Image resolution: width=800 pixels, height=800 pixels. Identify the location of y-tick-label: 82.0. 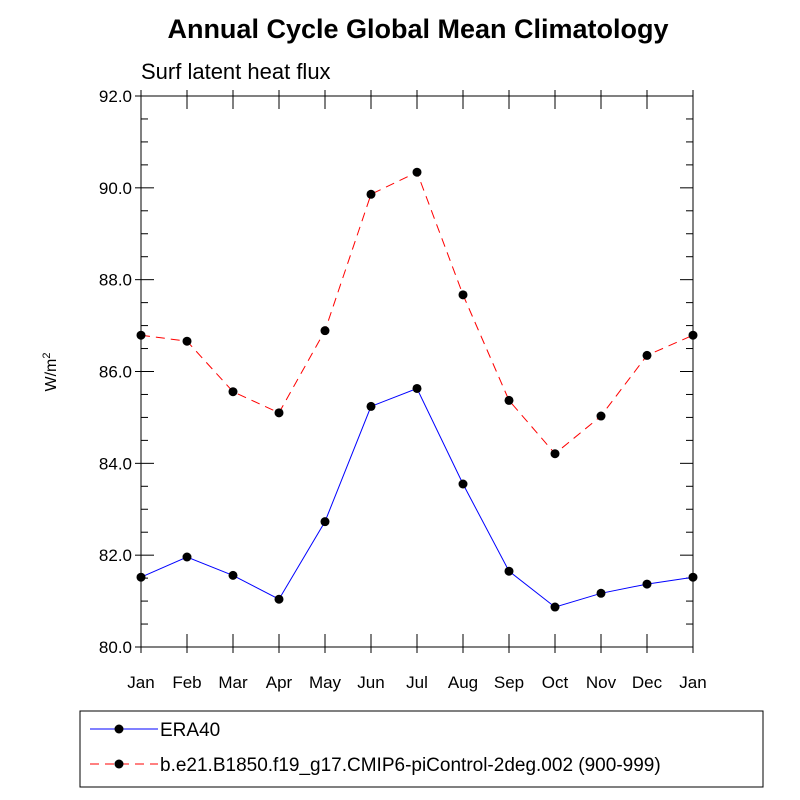
(115, 555).